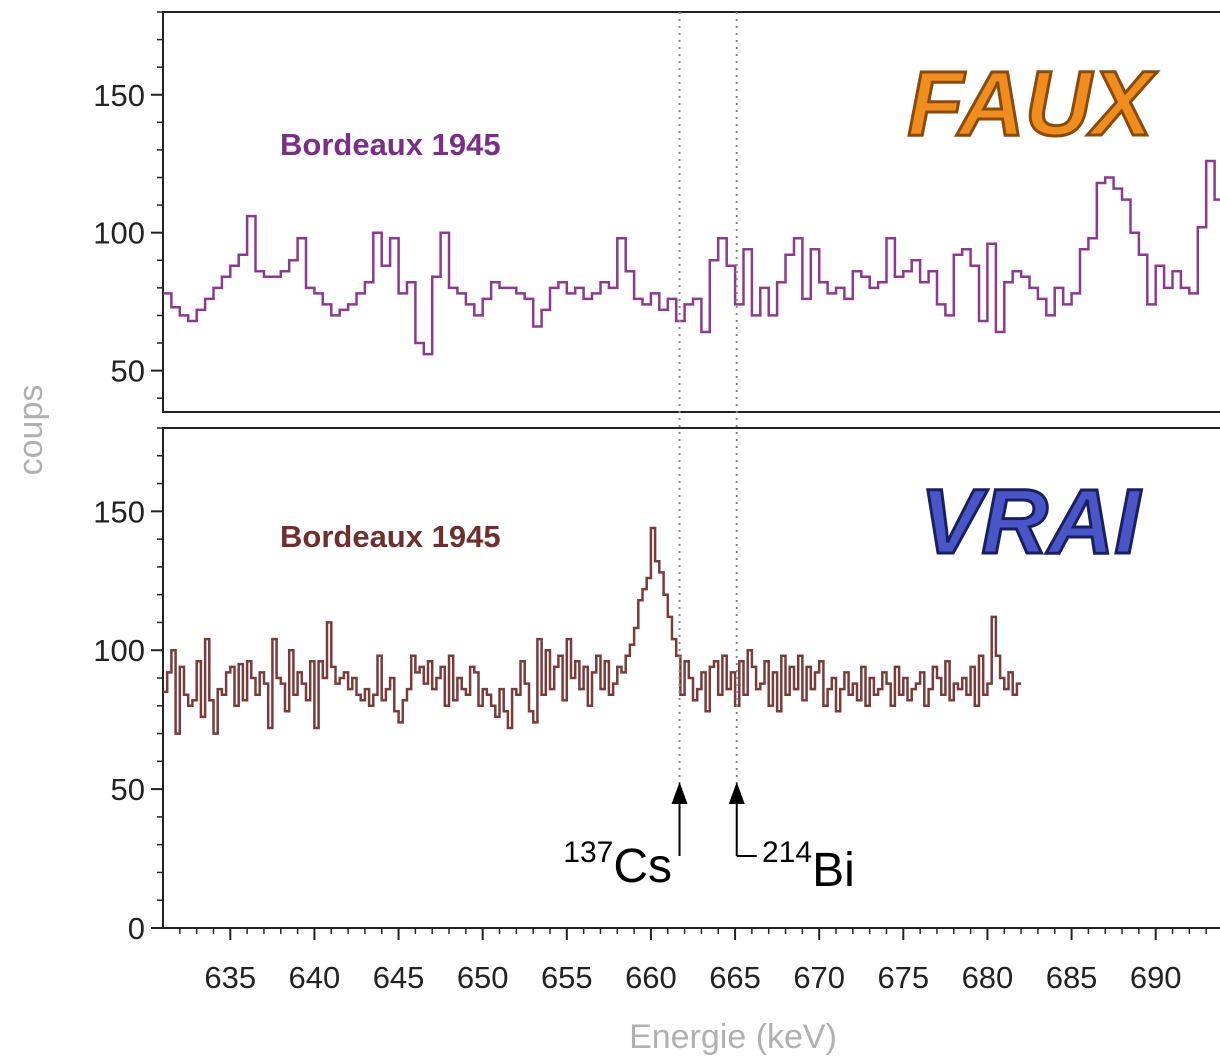 The height and width of the screenshot is (1058, 1220). What do you see at coordinates (399, 977) in the screenshot?
I see `x-tick-label: 645` at bounding box center [399, 977].